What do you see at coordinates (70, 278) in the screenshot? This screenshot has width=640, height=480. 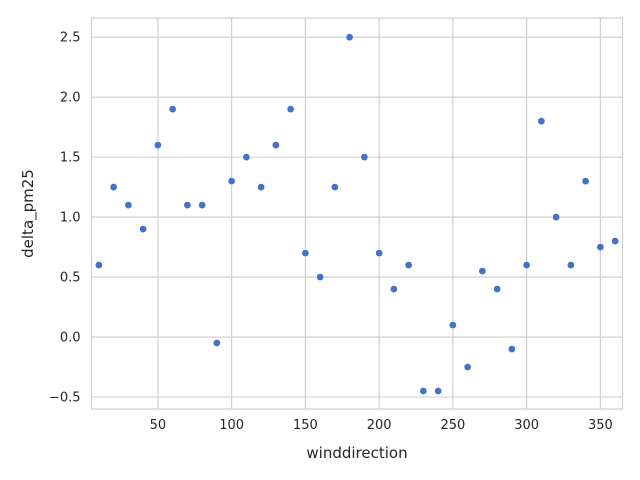 I see `y-tick-label: 0.5` at bounding box center [70, 278].